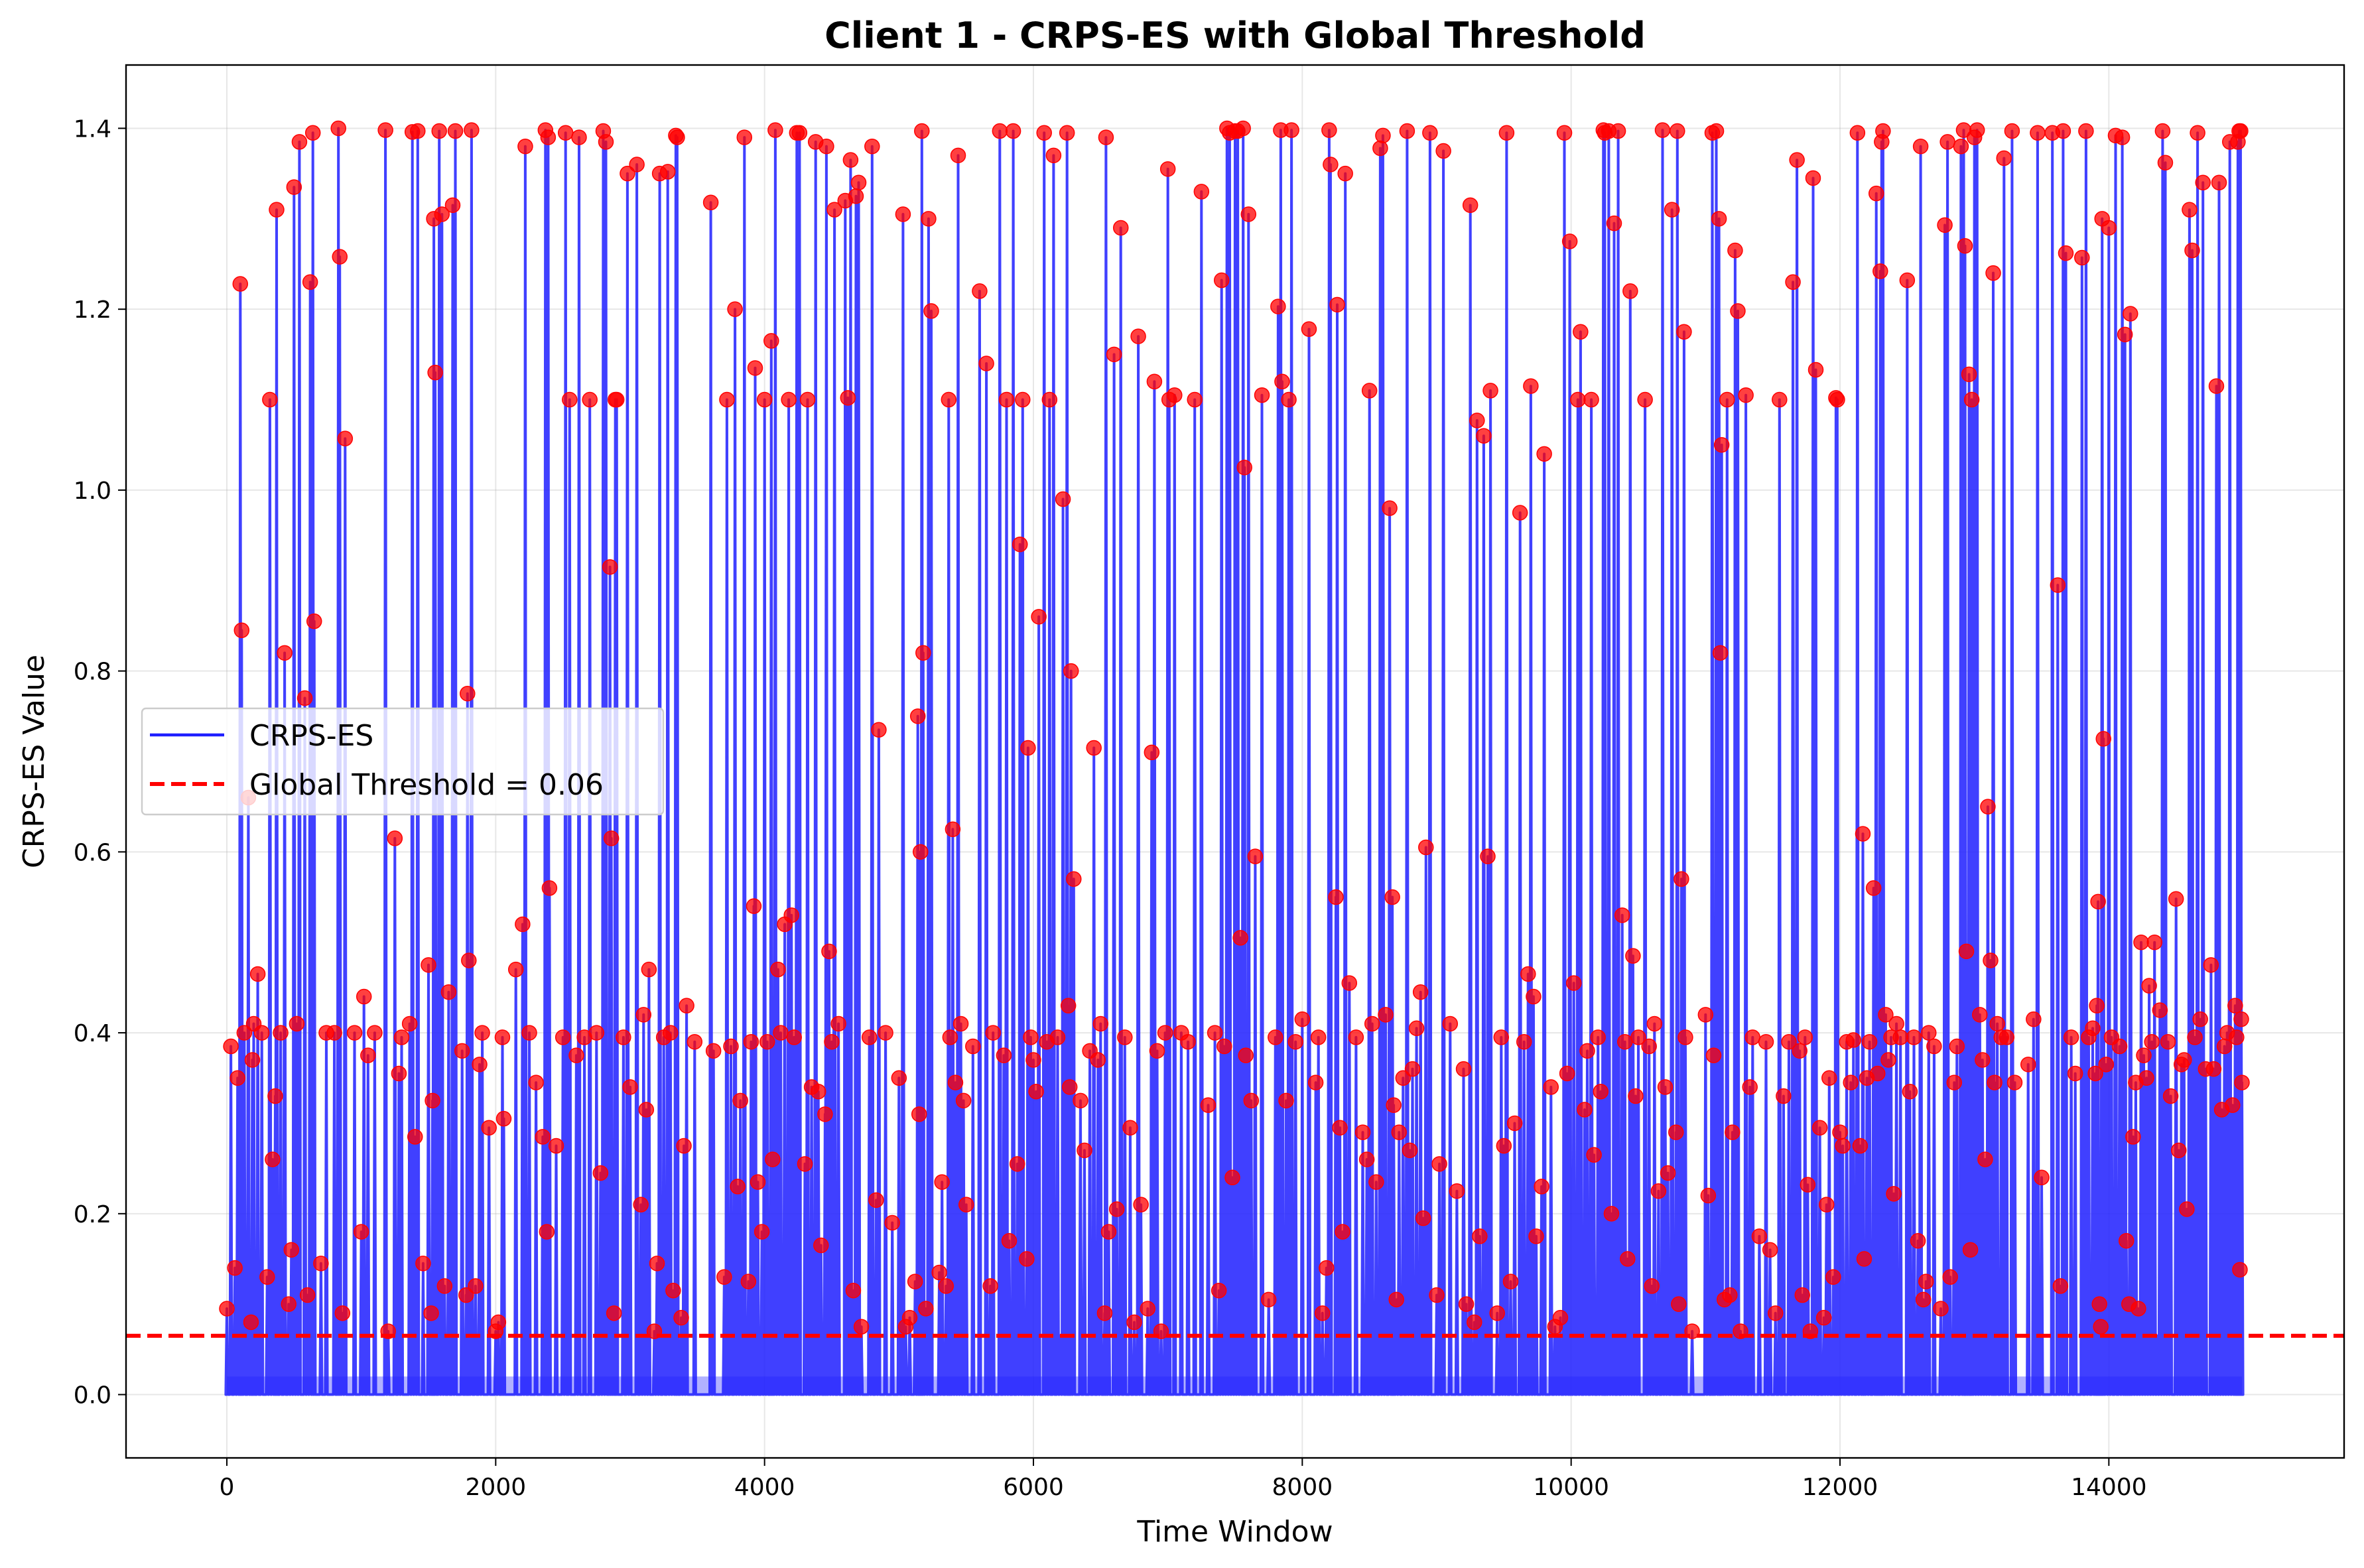 This screenshot has height=1568, width=2364. I want to click on legend: CRPS-ES Global Threshold = 0.06, so click(403, 761).